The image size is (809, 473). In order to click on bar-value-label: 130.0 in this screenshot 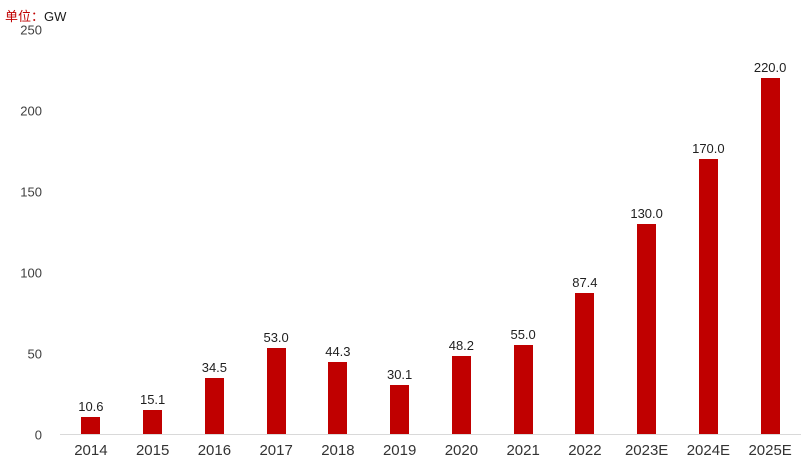, I will do `click(646, 213)`.